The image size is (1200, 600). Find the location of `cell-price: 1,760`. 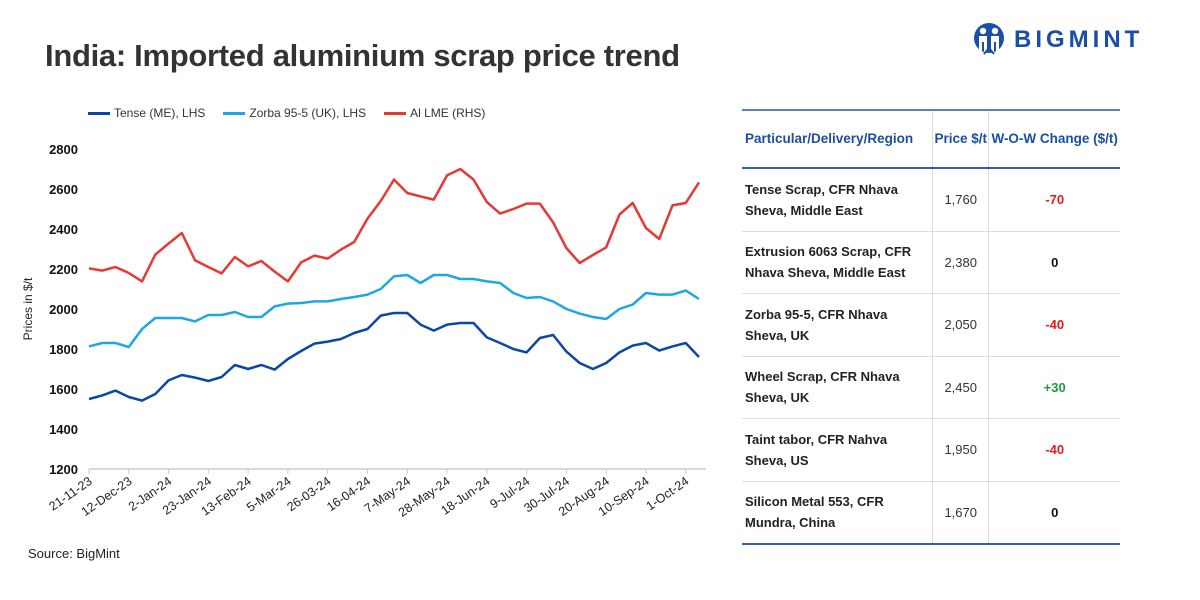

cell-price: 1,760 is located at coordinates (960, 200).